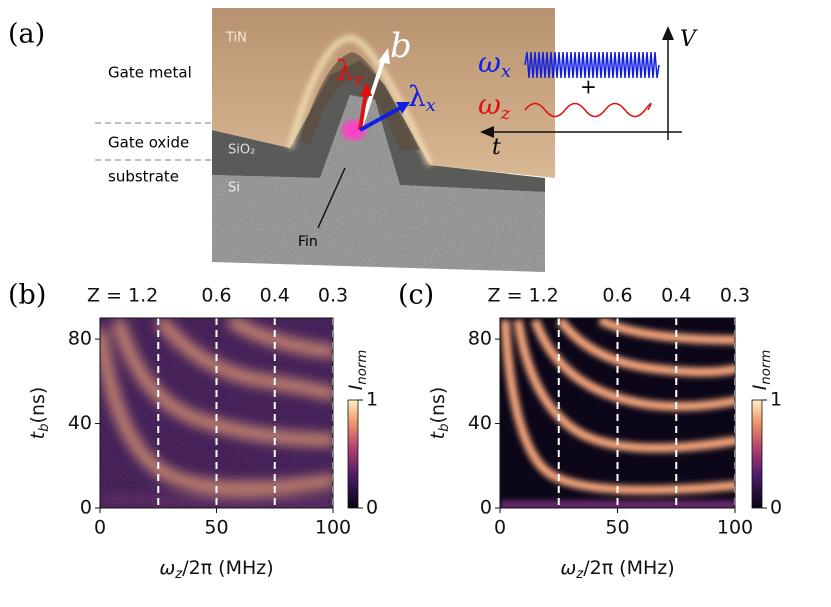 The height and width of the screenshot is (607, 831). Describe the element at coordinates (236, 38) in the screenshot. I see `layer-label: TiN` at that location.